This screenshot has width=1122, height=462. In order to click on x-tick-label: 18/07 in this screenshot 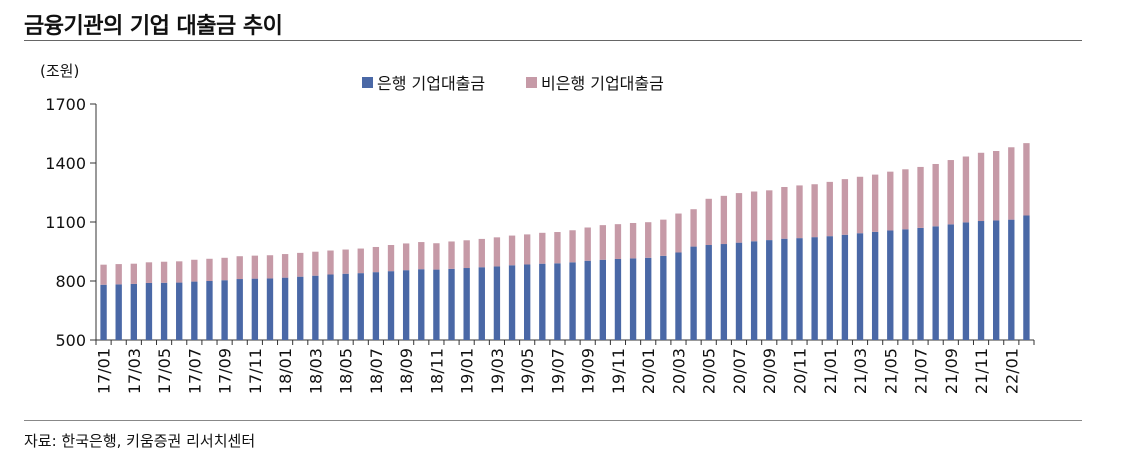, I will do `click(376, 371)`.